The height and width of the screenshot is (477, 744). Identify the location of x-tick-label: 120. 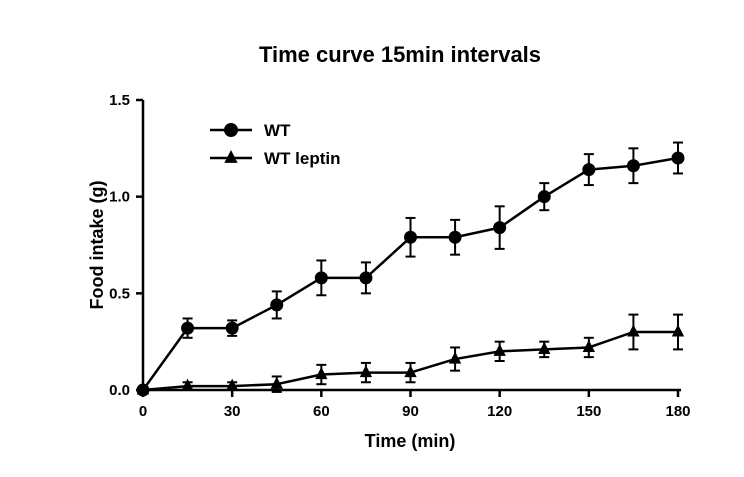
(499, 411).